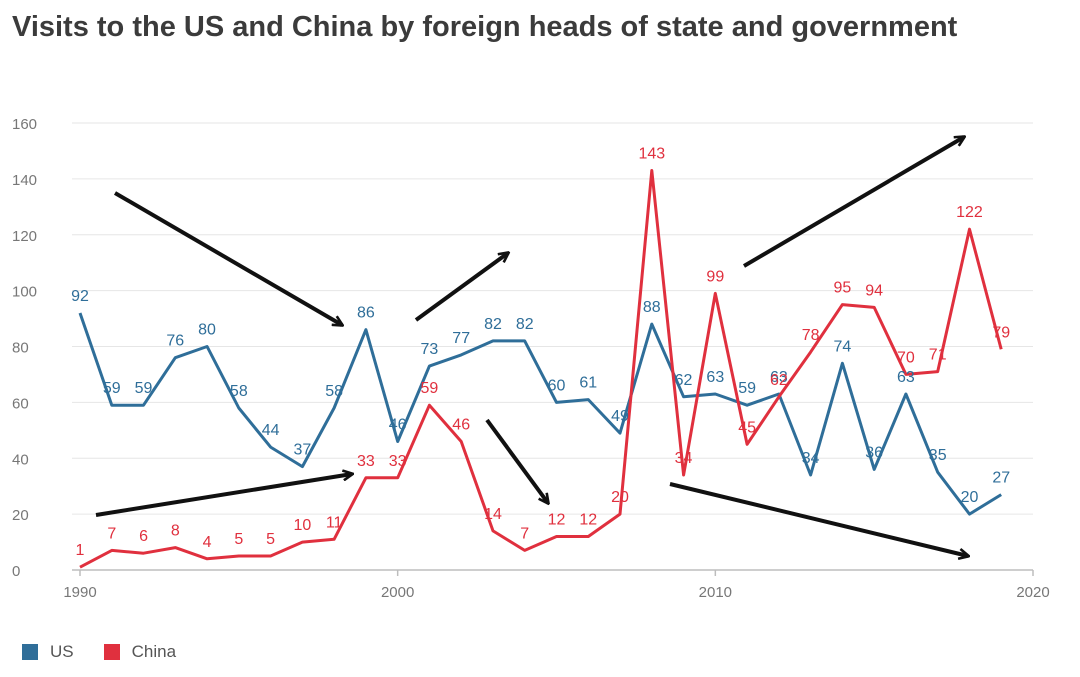 Image resolution: width=1080 pixels, height=677 pixels. I want to click on data-label-china: 46, so click(461, 424).